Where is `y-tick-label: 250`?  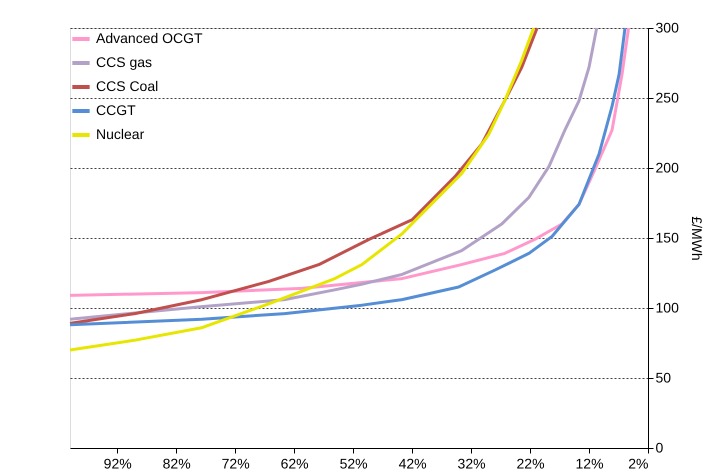
y-tick-label: 250 is located at coordinates (668, 98).